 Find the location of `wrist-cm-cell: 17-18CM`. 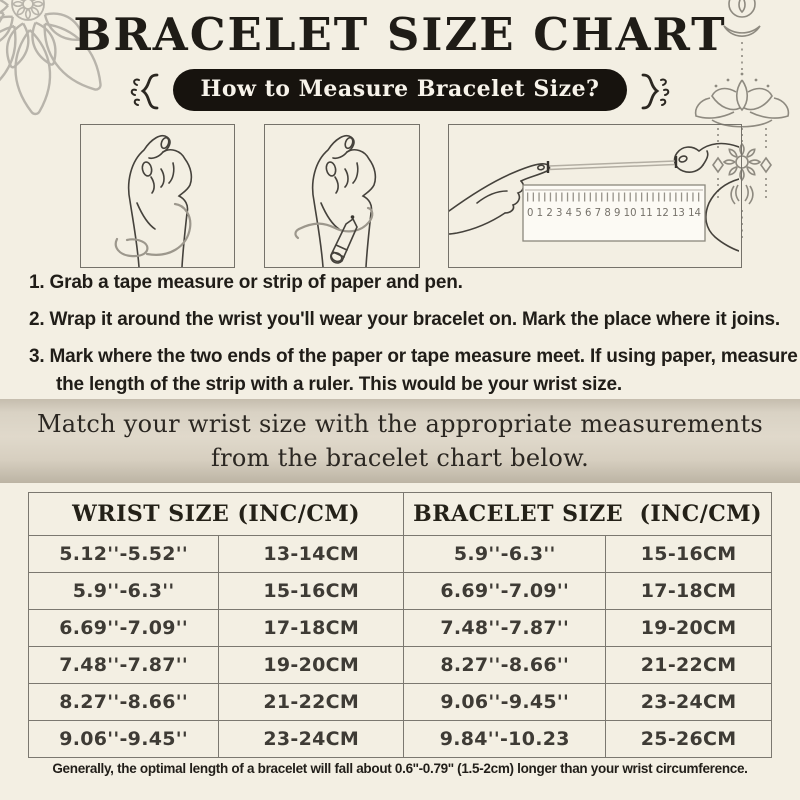

wrist-cm-cell: 17-18CM is located at coordinates (311, 628).